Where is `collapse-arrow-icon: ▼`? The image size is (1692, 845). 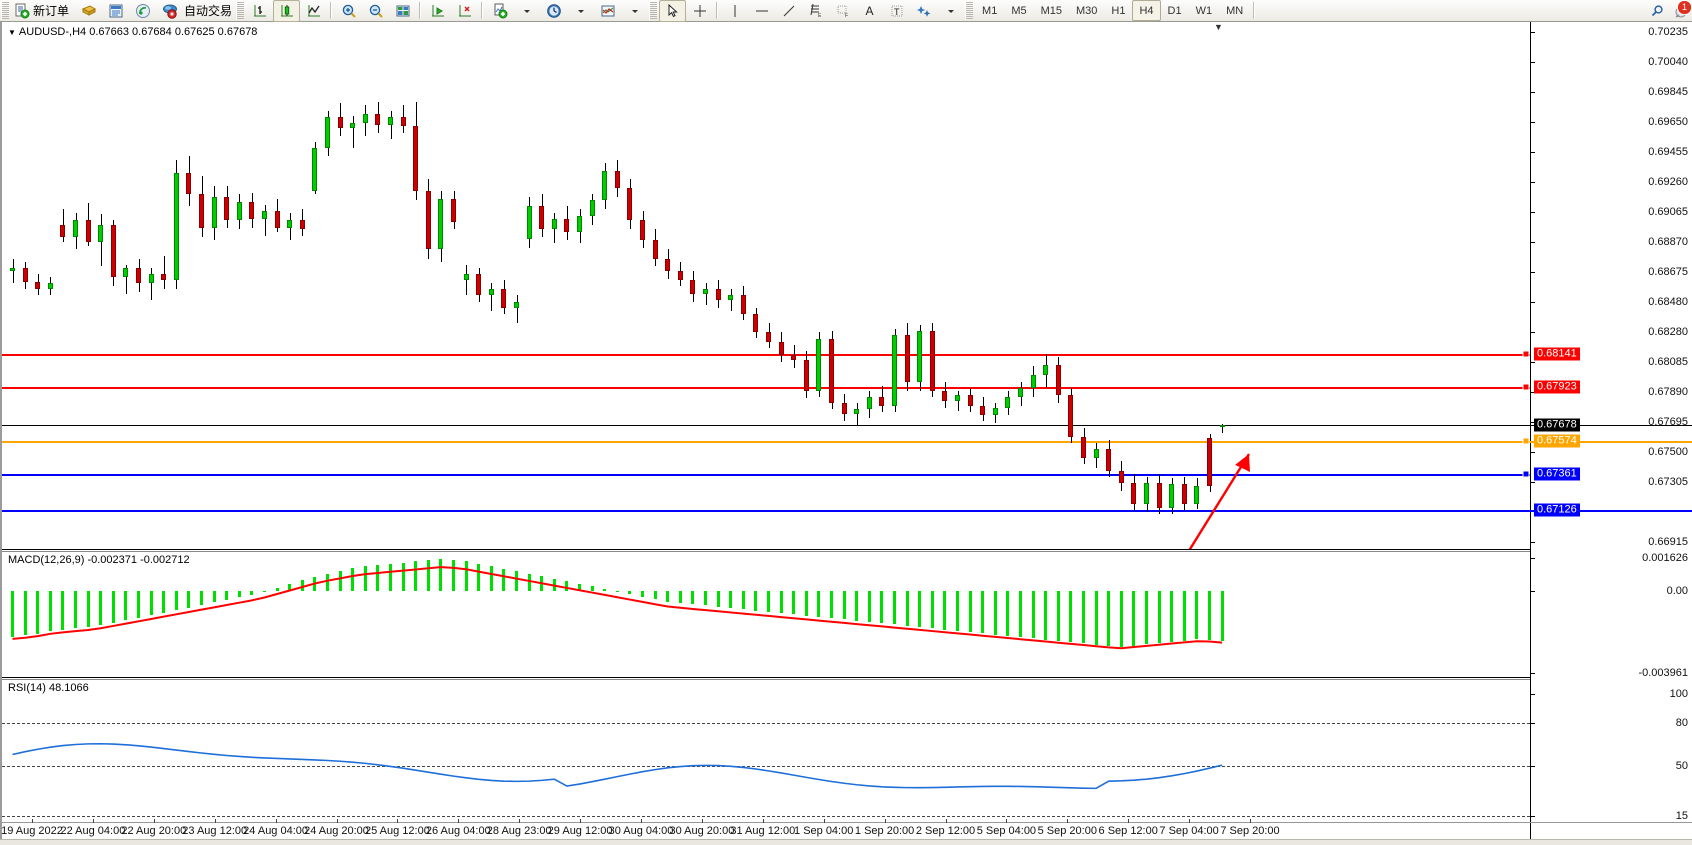 collapse-arrow-icon: ▼ is located at coordinates (12, 32).